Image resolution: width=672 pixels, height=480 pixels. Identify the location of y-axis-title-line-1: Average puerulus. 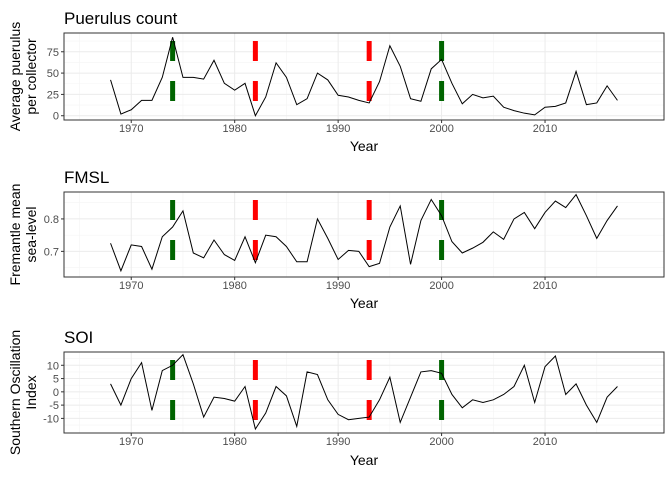
(15, 76).